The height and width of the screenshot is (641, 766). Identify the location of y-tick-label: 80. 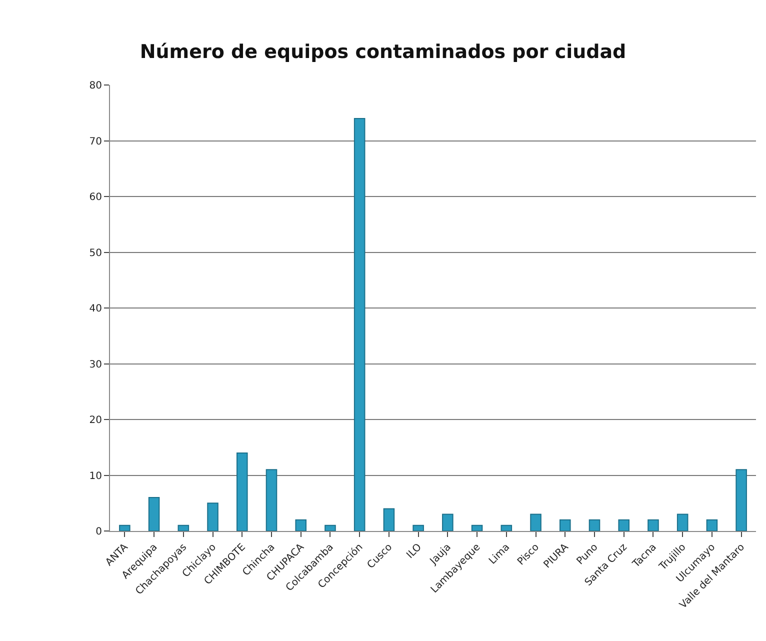
(95, 86).